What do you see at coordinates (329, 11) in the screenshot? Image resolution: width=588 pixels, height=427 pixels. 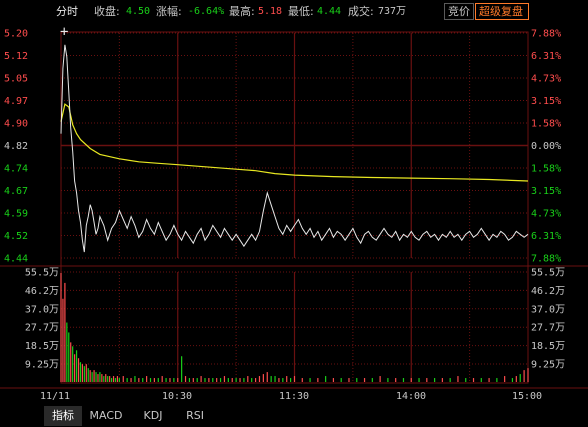 I see `low-value: 4.44` at bounding box center [329, 11].